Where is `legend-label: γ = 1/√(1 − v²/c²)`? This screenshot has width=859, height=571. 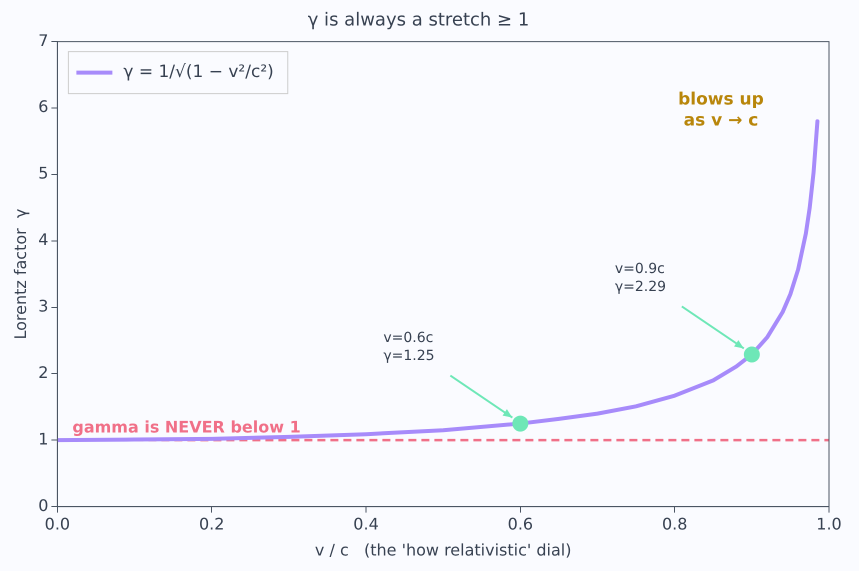
legend-label: γ = 1/√(1 − v²/c²) is located at coordinates (198, 72).